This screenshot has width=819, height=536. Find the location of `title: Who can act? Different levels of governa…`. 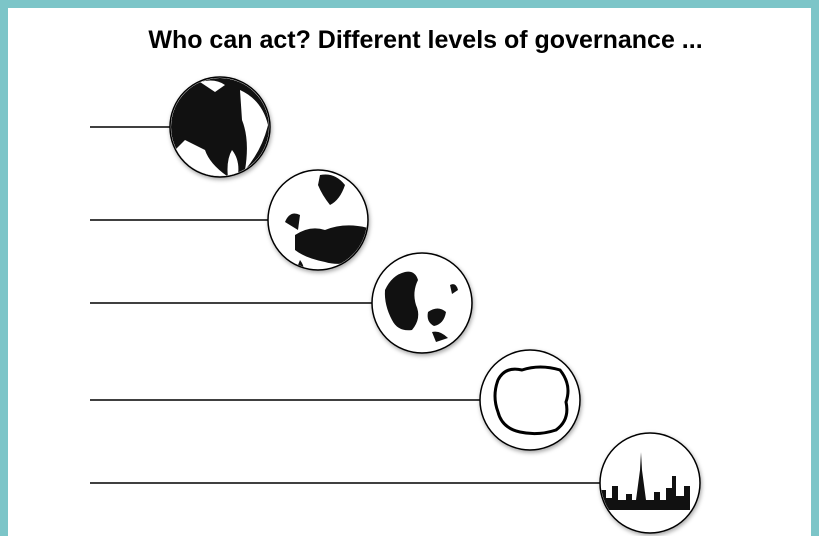

title: Who can act? Different levels of governa… is located at coordinates (425, 40).